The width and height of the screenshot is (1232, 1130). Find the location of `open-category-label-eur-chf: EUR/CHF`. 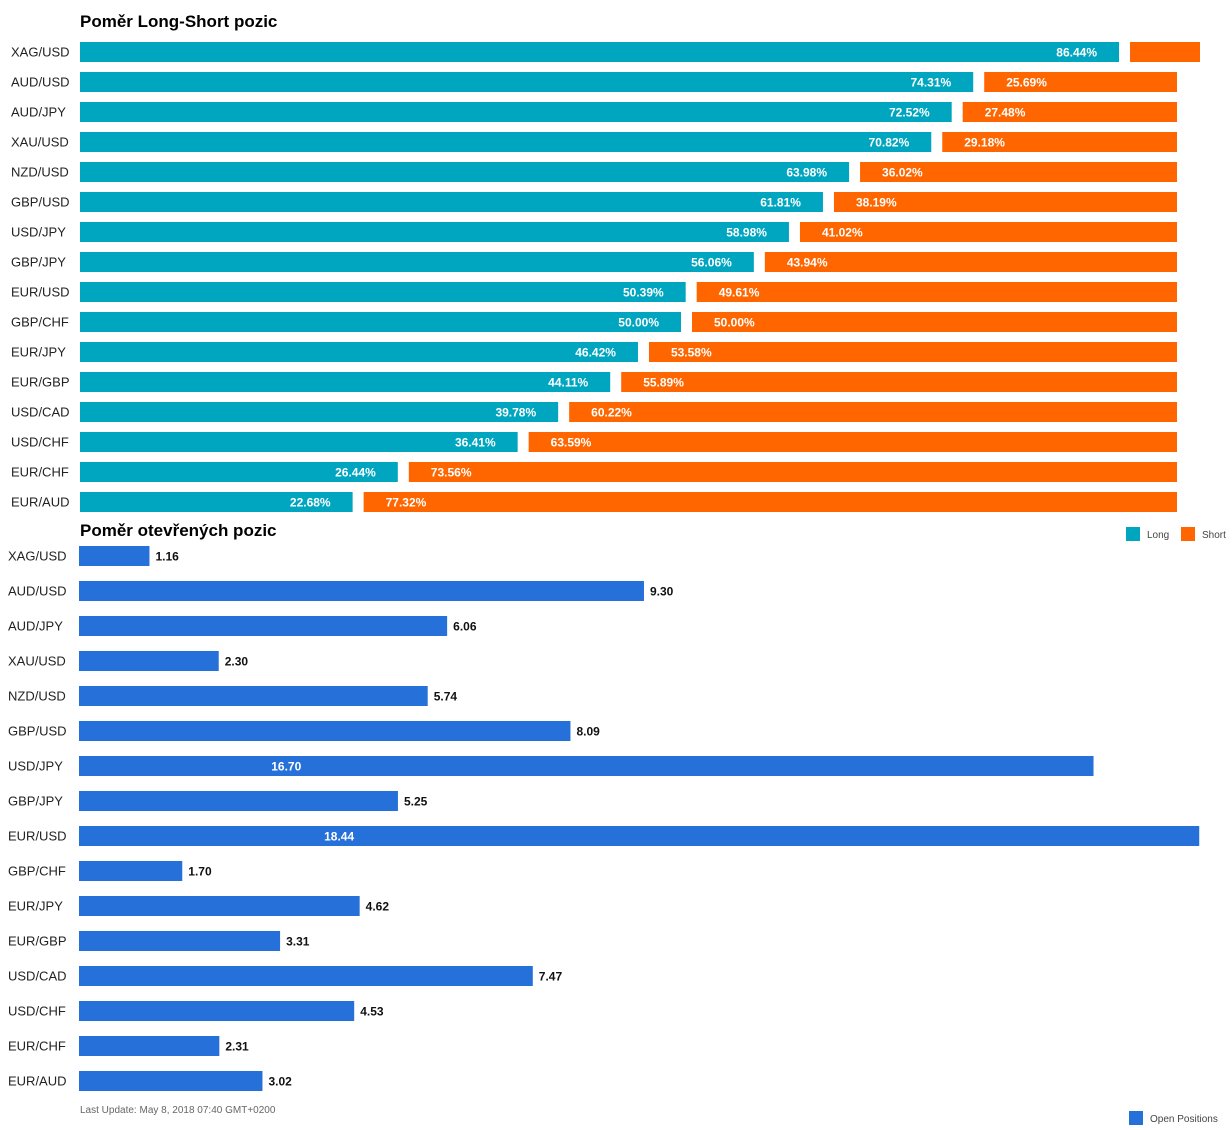

open-category-label-eur-chf: EUR/CHF is located at coordinates (37, 1046).